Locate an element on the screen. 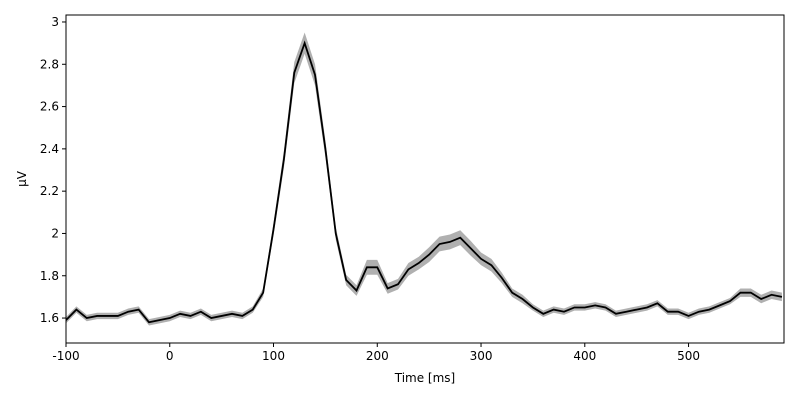  y-tick-label: 1.6 is located at coordinates (49, 318).